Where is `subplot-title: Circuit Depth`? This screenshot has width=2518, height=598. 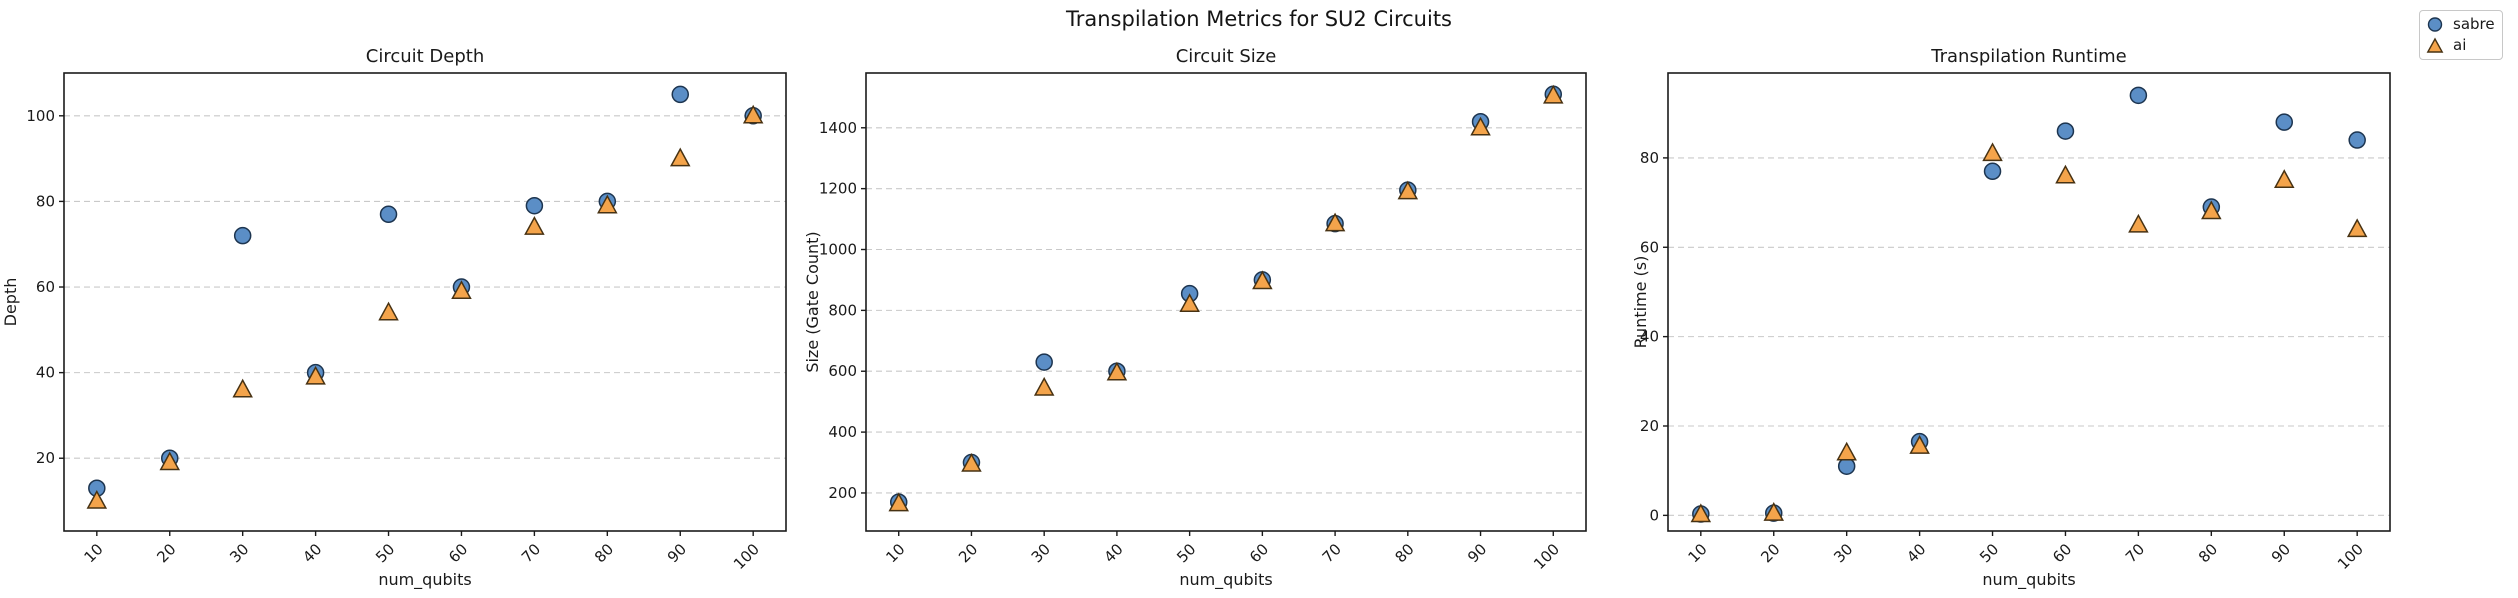 subplot-title: Circuit Depth is located at coordinates (425, 56).